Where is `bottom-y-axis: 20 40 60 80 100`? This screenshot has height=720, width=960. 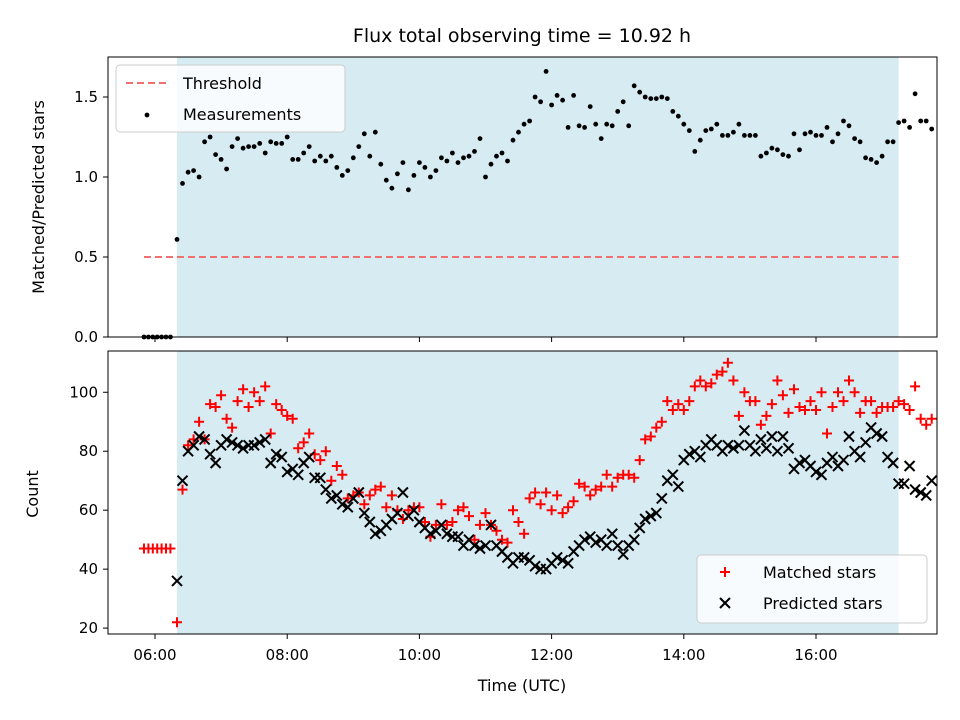 bottom-y-axis: 20 40 60 80 100 is located at coordinates (88, 510).